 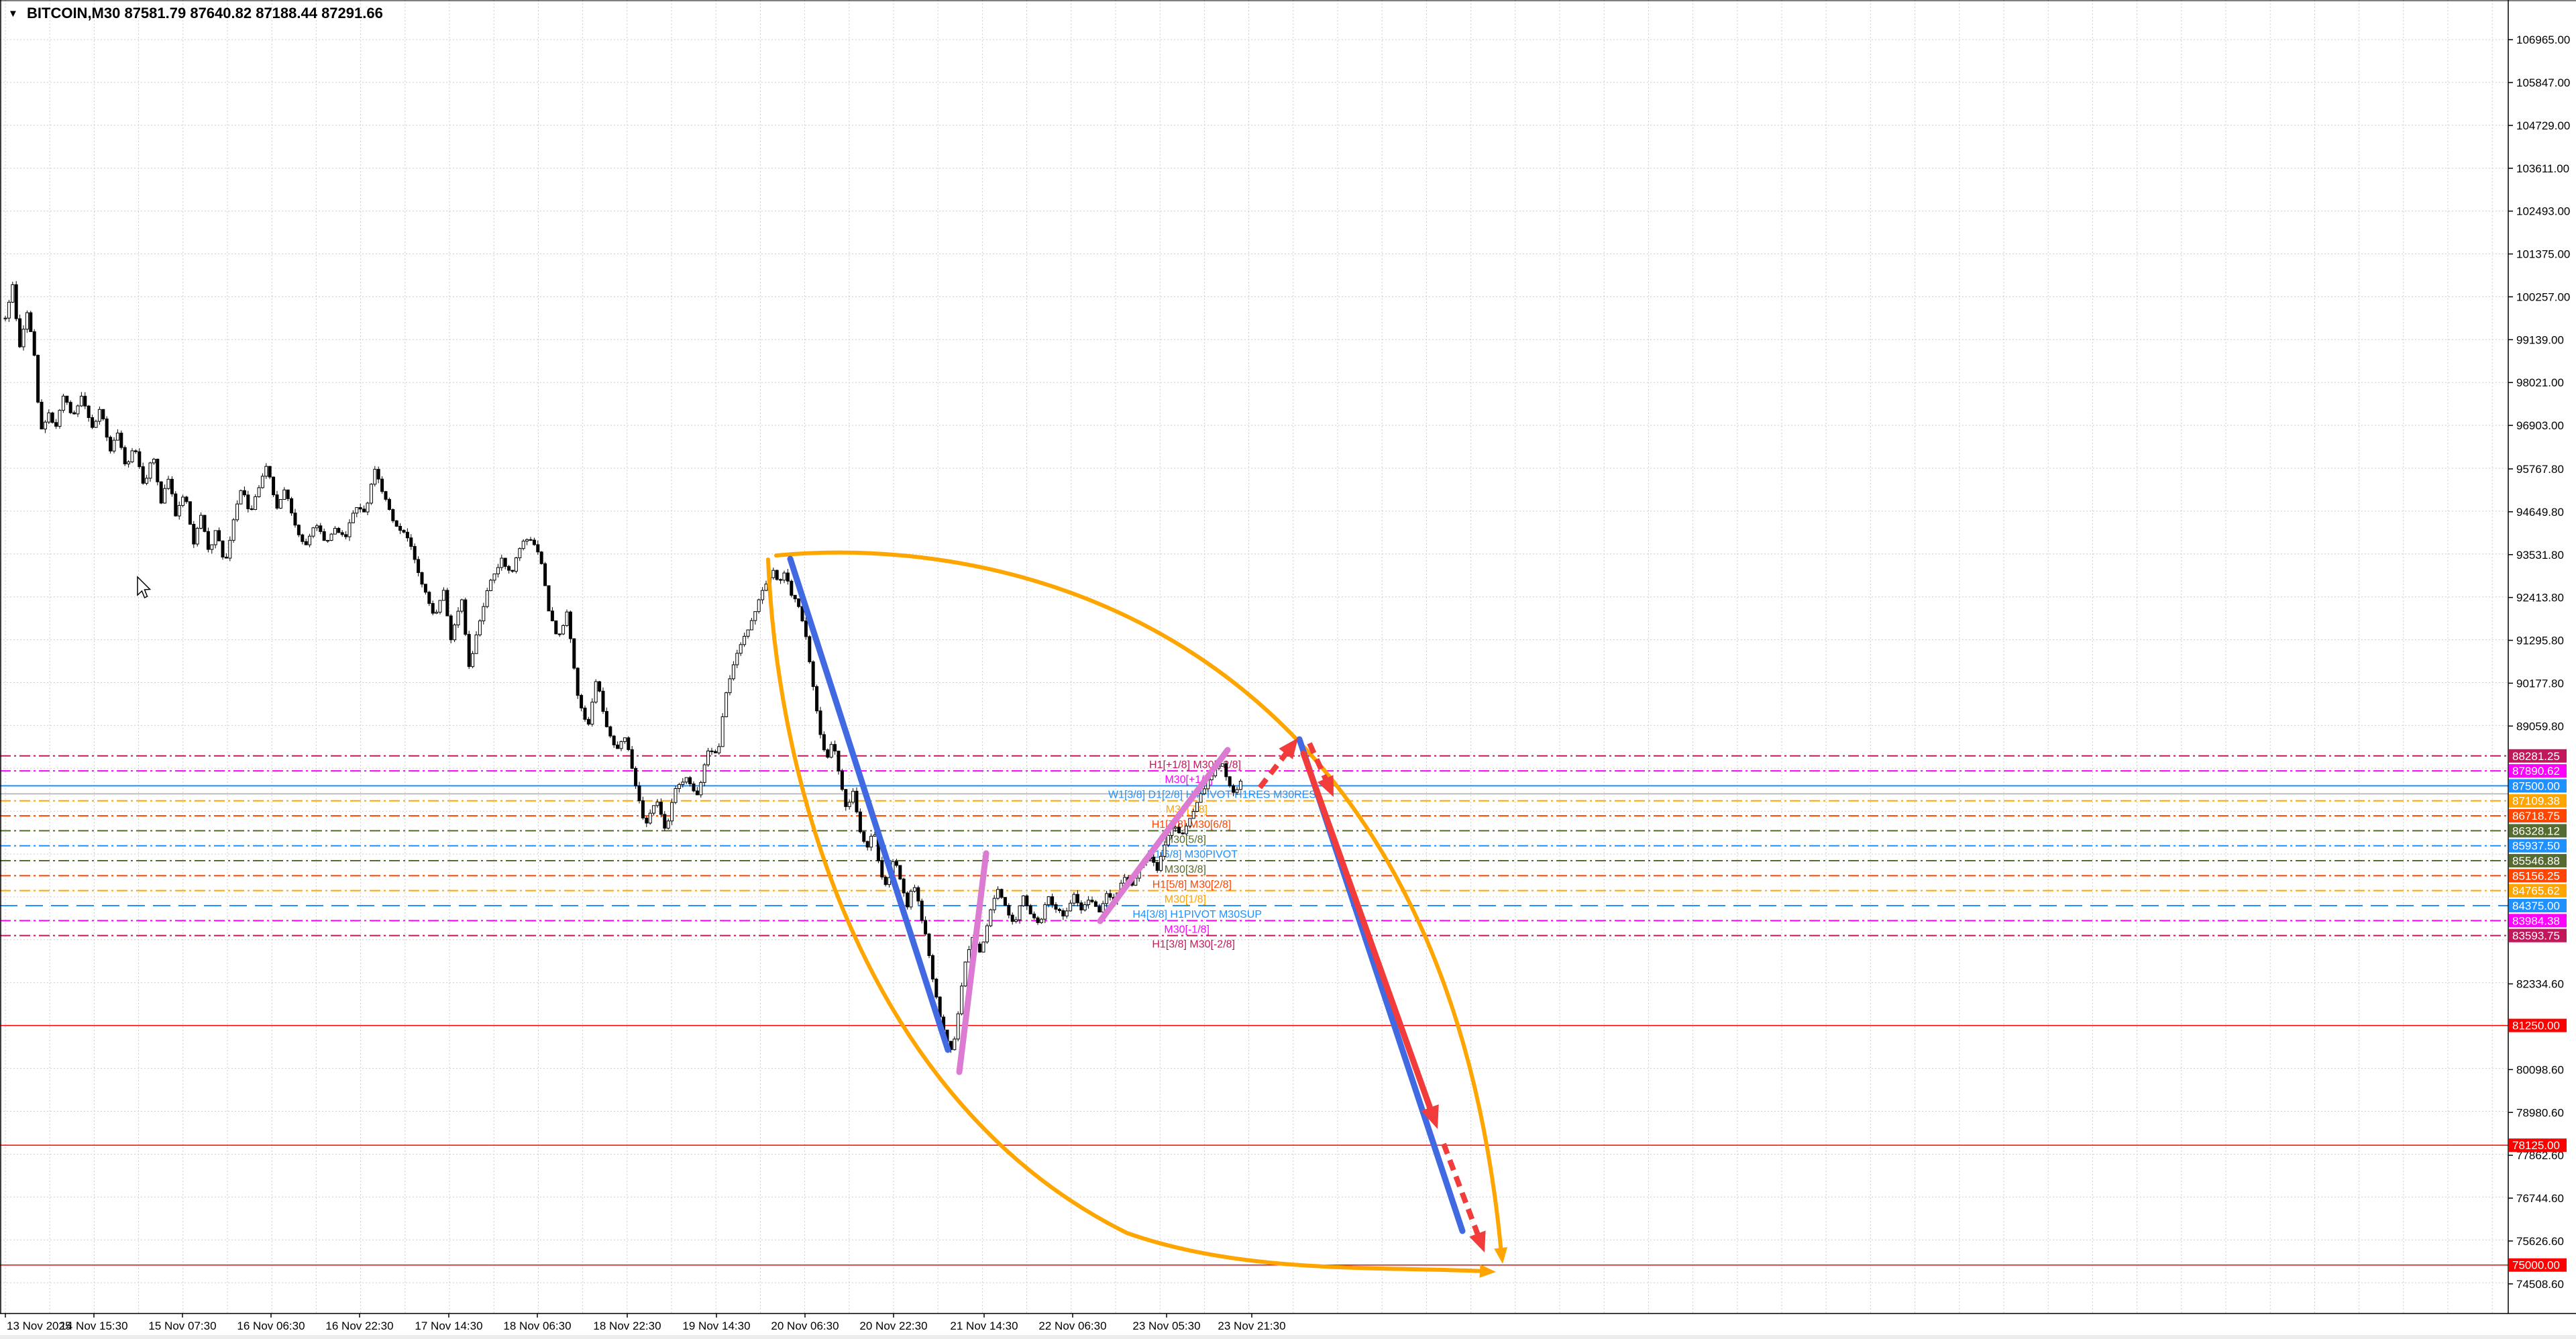 I want to click on time-axis-label: 23 Nov 21:30, so click(x=1251, y=1326).